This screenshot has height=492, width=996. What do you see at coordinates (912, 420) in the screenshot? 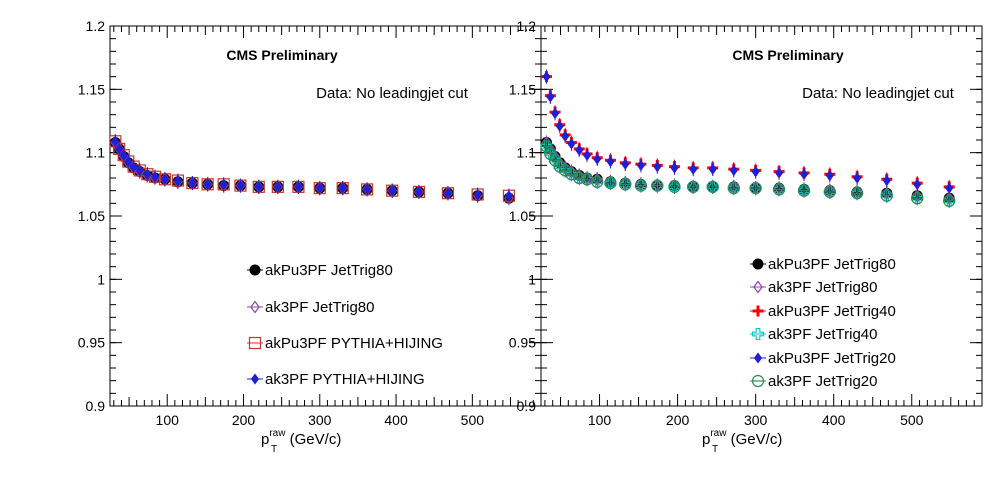
I see `x-tick-label: 500` at bounding box center [912, 420].